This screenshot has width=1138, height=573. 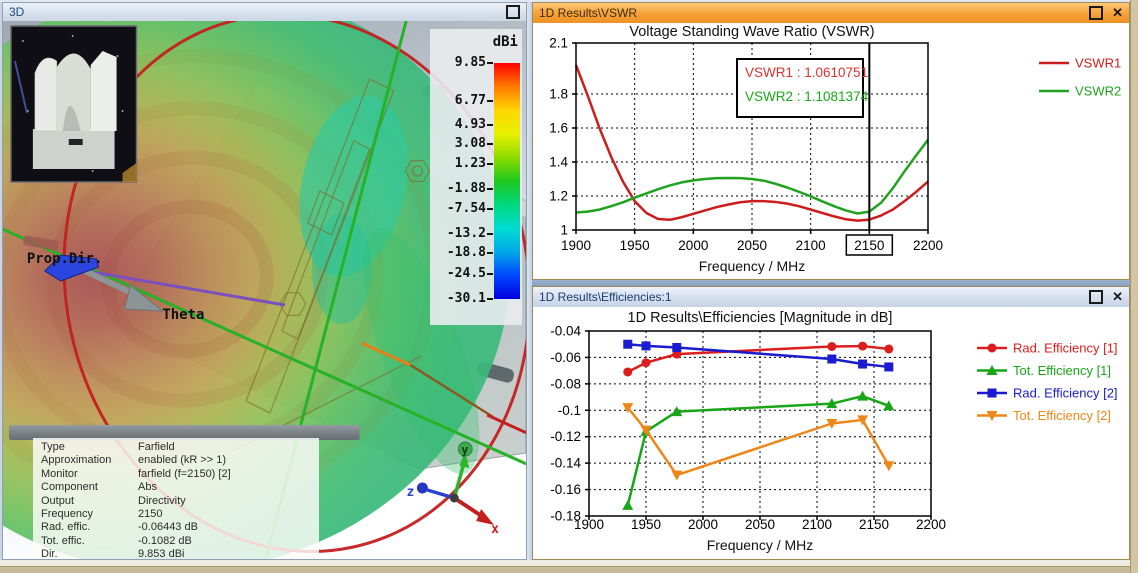 I want to click on info-label: Frequency, so click(x=67, y=514).